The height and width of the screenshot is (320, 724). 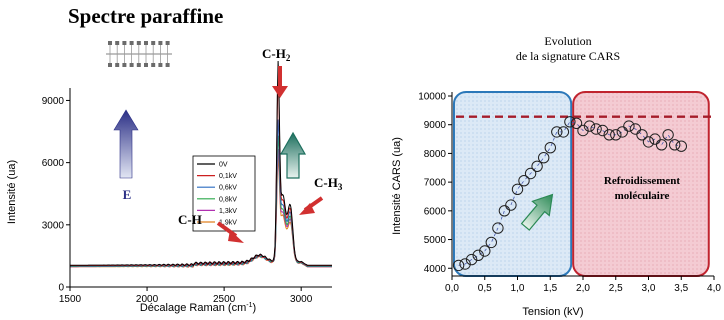 I want to click on ch2-label: C-H2, so click(x=276, y=54).